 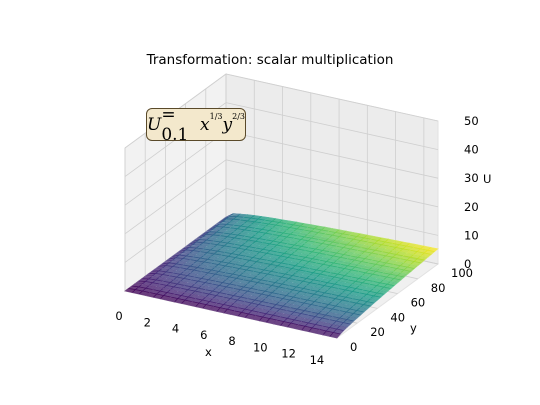 What do you see at coordinates (471, 121) in the screenshot?
I see `z-tick-label: 50` at bounding box center [471, 121].